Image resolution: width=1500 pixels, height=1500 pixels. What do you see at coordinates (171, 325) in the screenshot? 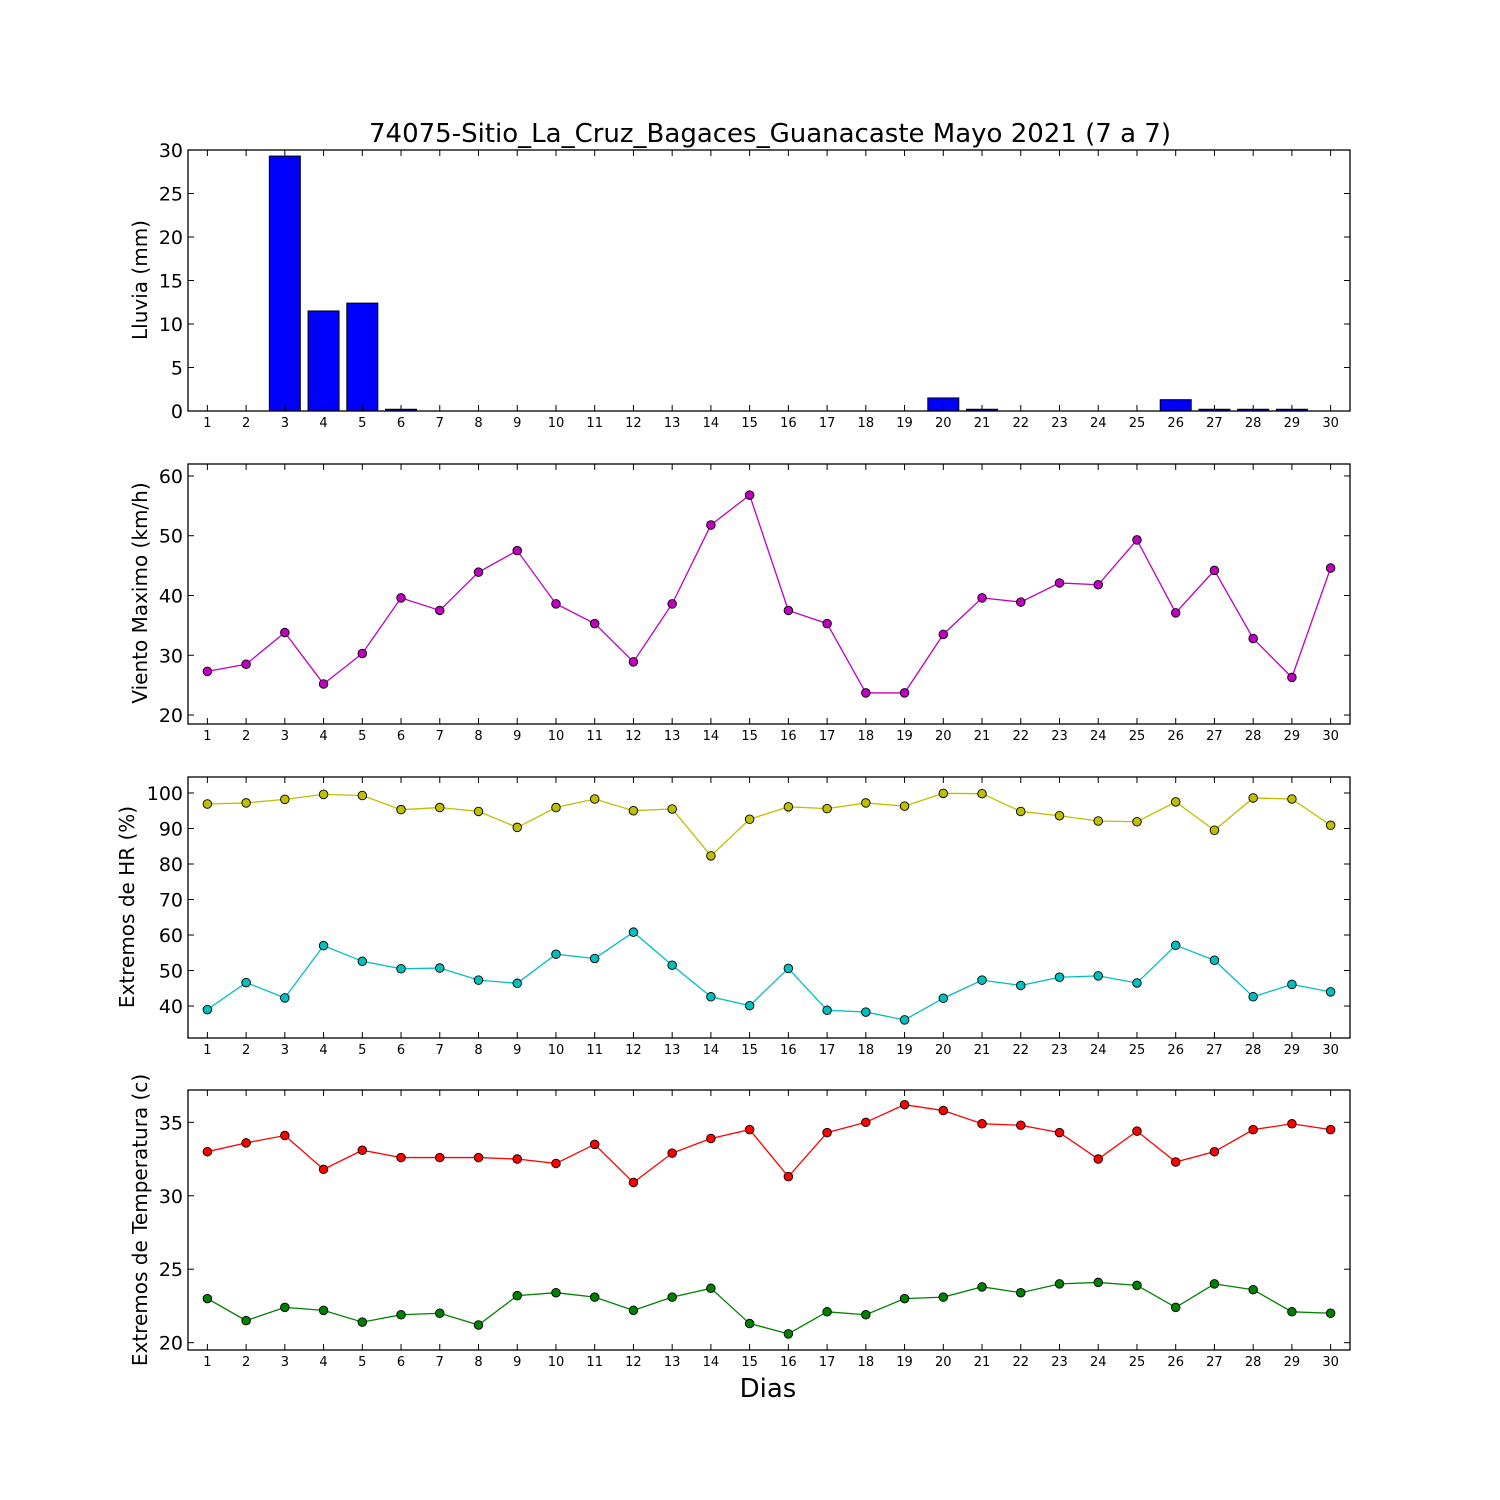
I see `rain-y-tick-label: 10` at bounding box center [171, 325].